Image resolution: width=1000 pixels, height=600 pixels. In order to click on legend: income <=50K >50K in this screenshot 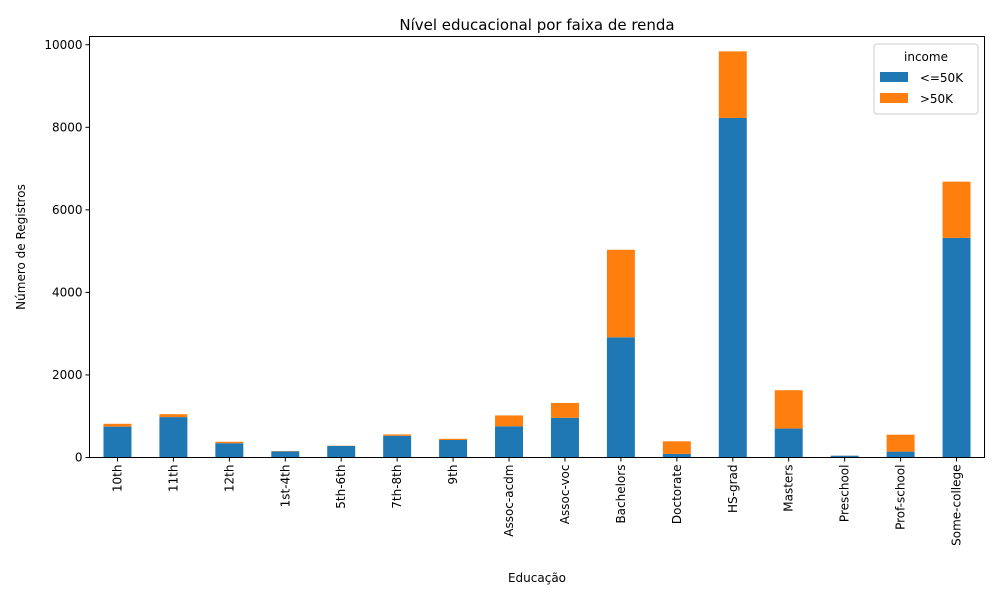, I will do `click(926, 79)`.